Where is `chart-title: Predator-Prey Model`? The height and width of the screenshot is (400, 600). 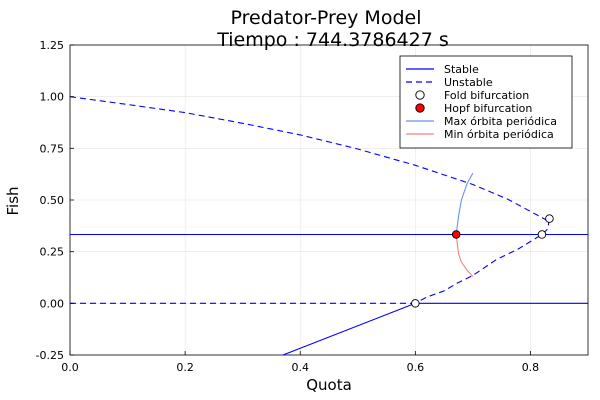 chart-title: Predator-Prey Model is located at coordinates (326, 18).